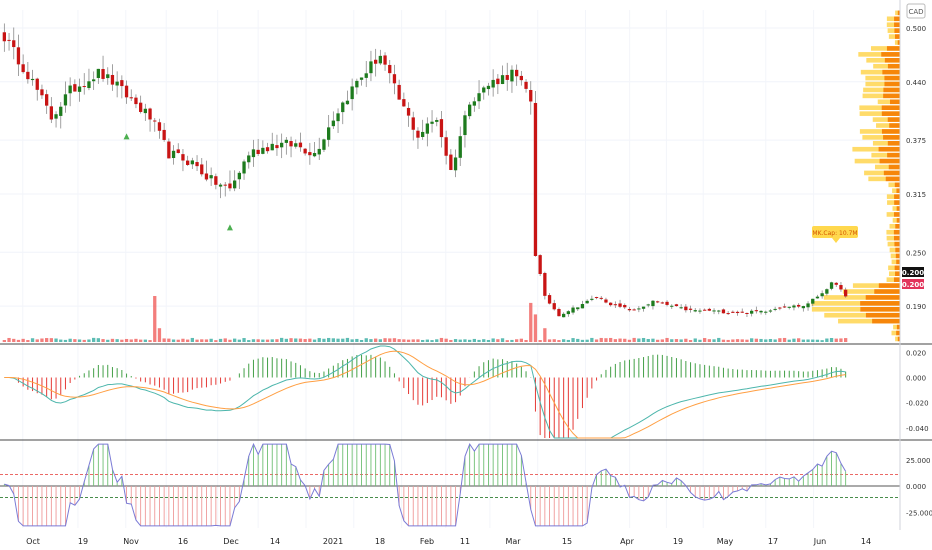 This screenshot has width=932, height=550. What do you see at coordinates (333, 541) in the screenshot?
I see `time-tick-label: 2021` at bounding box center [333, 541].